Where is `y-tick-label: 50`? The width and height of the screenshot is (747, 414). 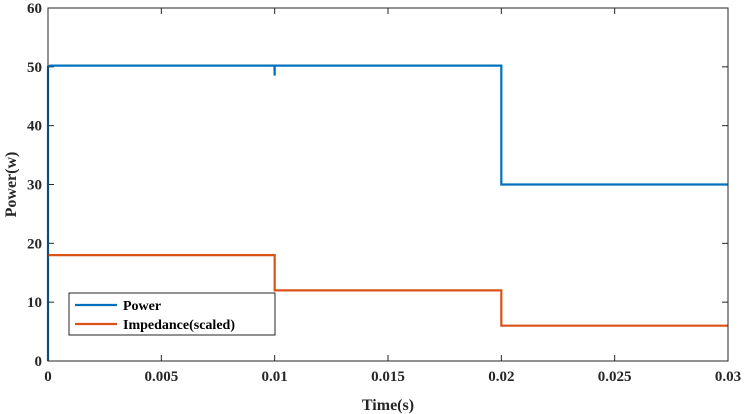
y-tick-label: 50 is located at coordinates (34, 68).